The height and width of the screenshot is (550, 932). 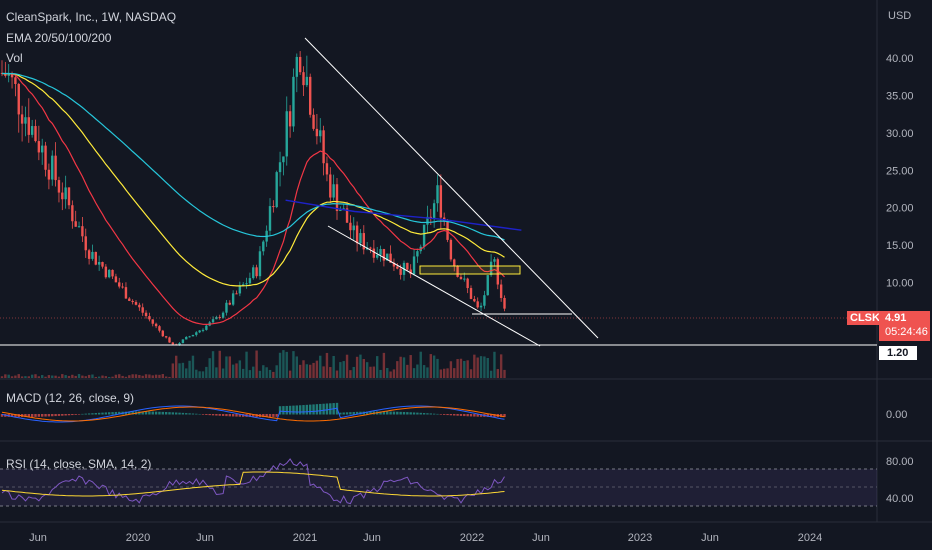 What do you see at coordinates (70, 398) in the screenshot?
I see `macd-legend: MACD (12, 26, close, 9)` at bounding box center [70, 398].